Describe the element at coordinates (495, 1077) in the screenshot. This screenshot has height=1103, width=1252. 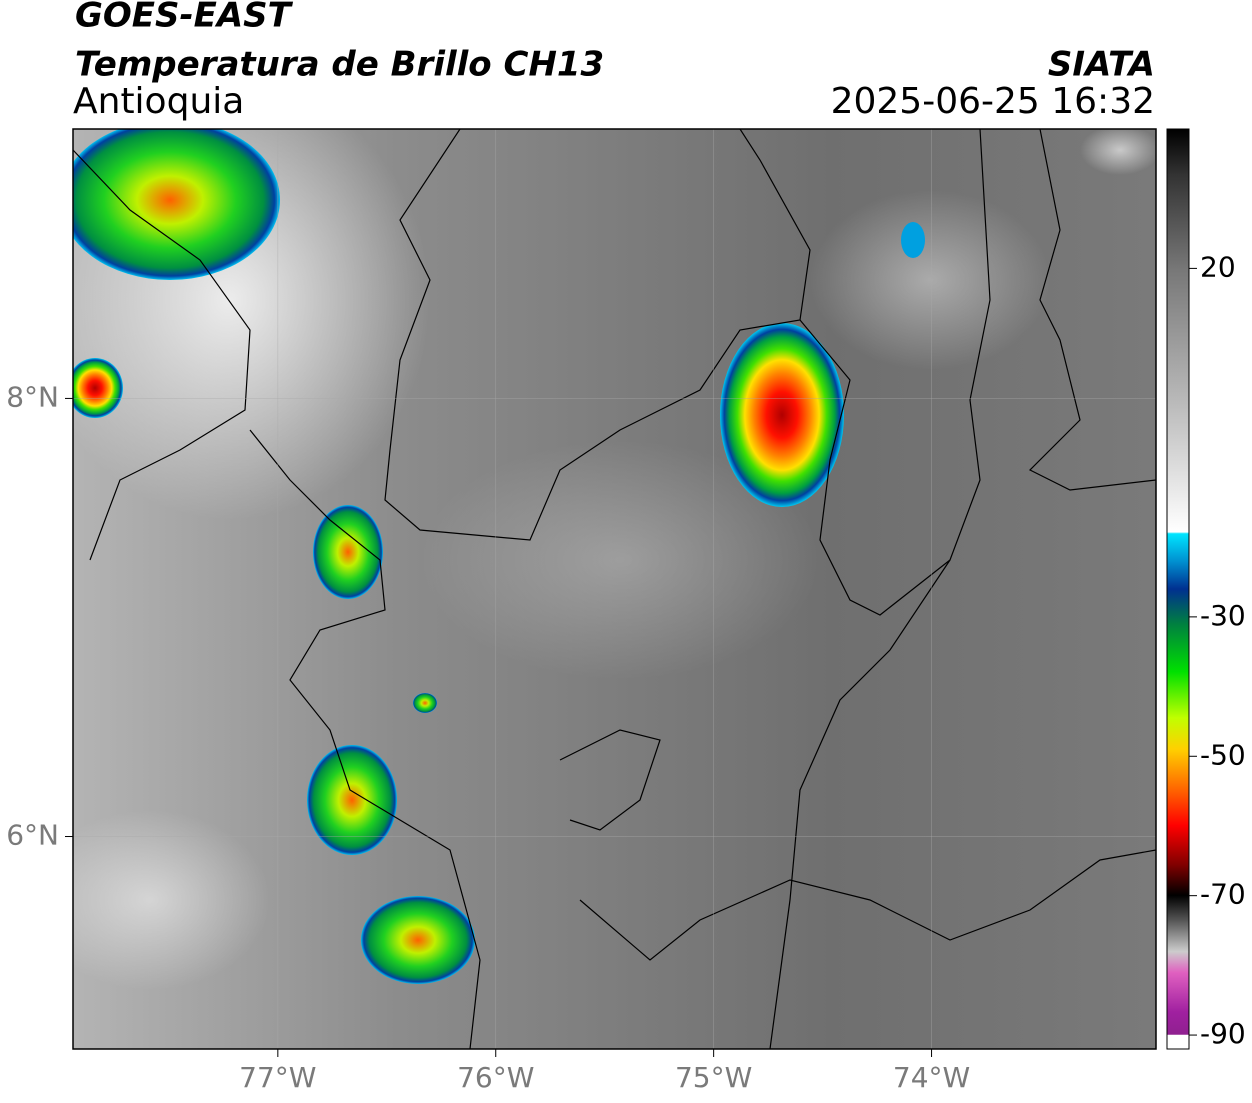
I see `x-tick-label: 76°W` at that location.